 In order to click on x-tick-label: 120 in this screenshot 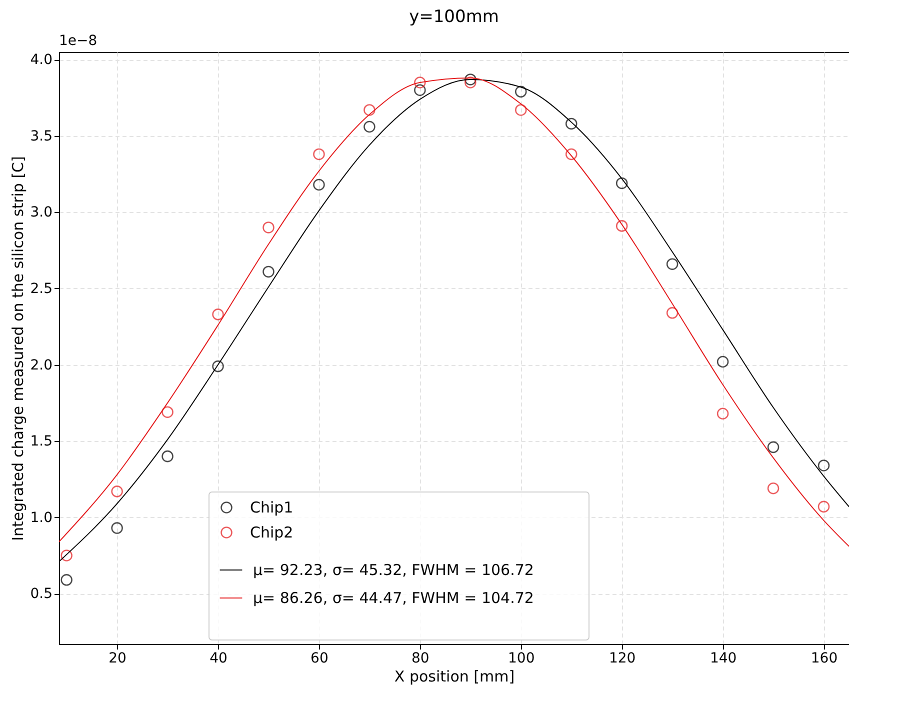, I will do `click(622, 658)`.